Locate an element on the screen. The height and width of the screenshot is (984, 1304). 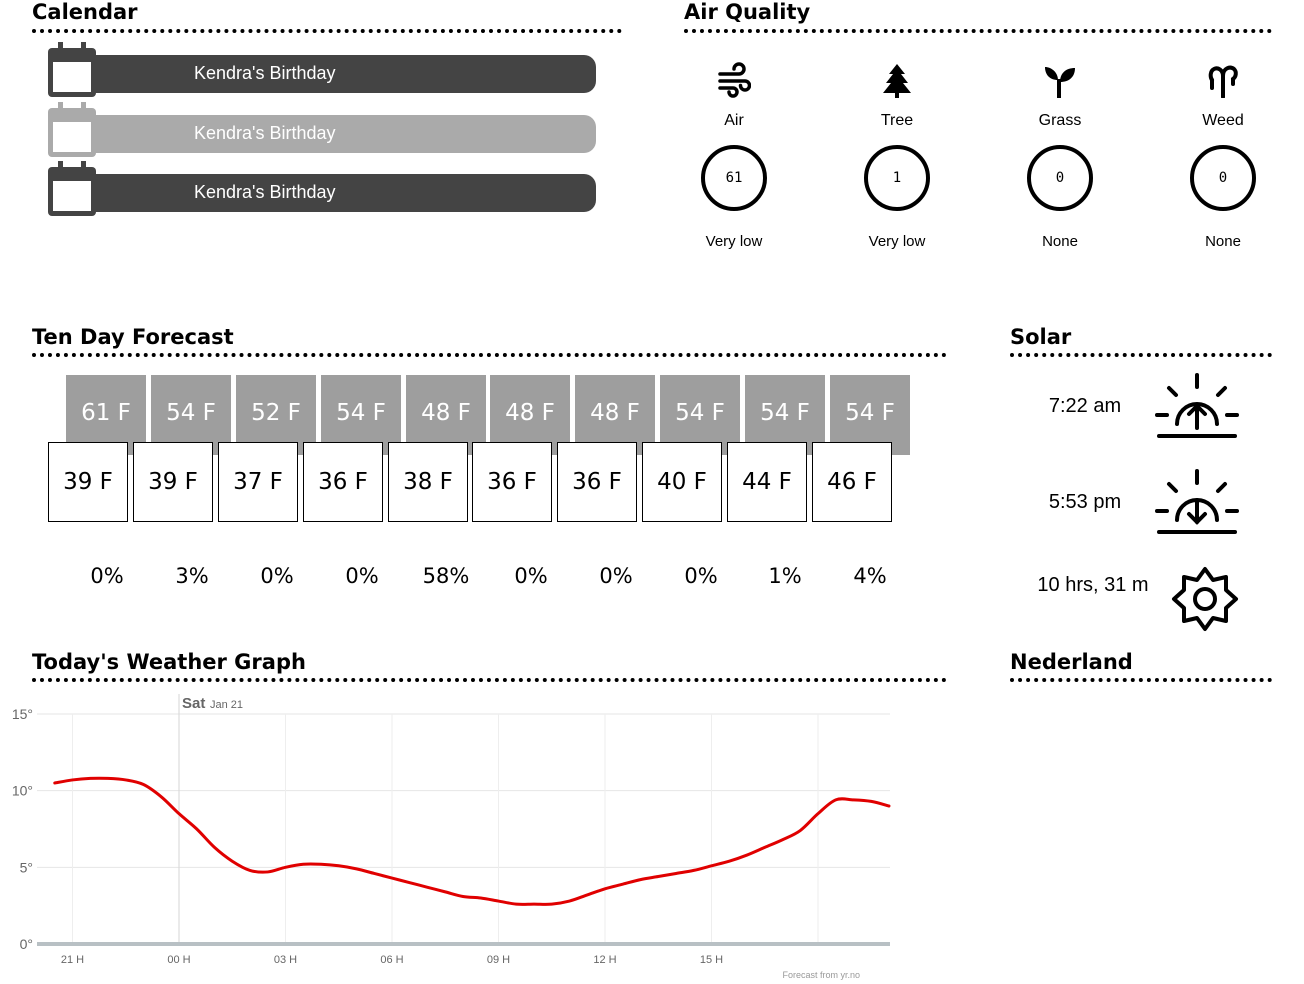
forecast-high: 61 F is located at coordinates (106, 415).